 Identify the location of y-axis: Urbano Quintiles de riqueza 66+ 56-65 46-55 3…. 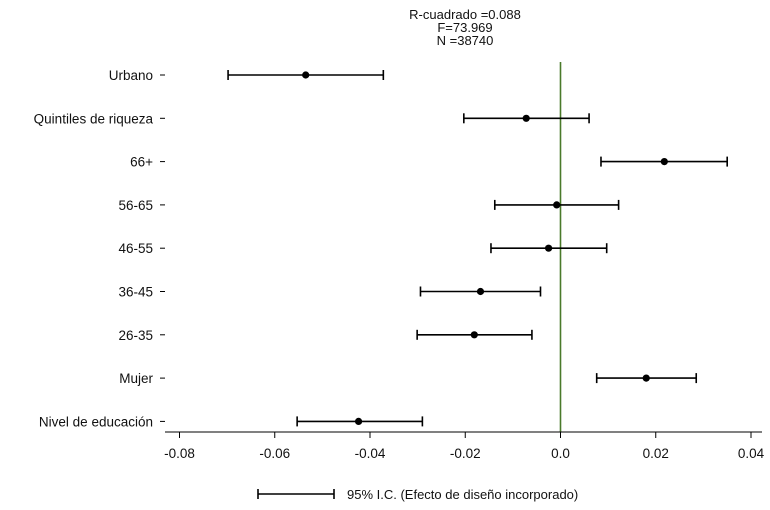
(99, 248).